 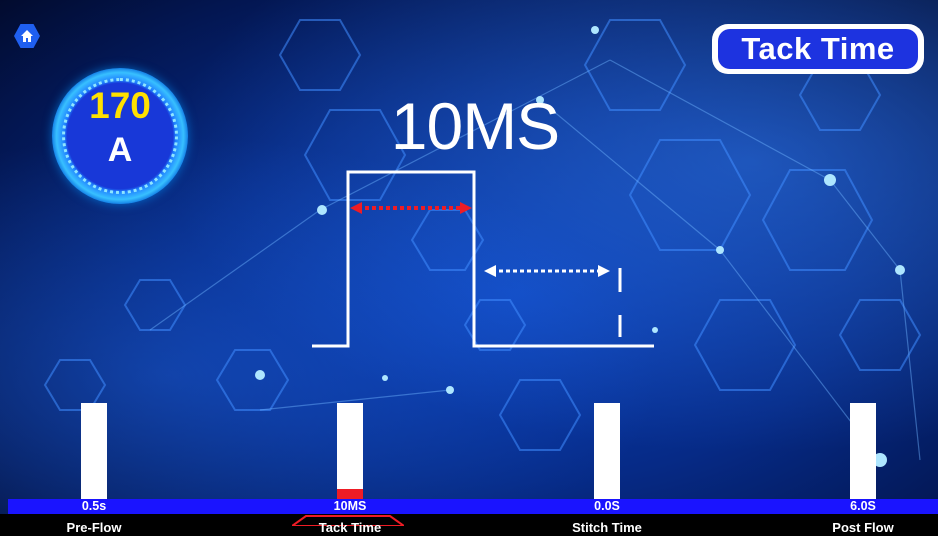 I want to click on current-parameter-value: 10MS, so click(x=475, y=126).